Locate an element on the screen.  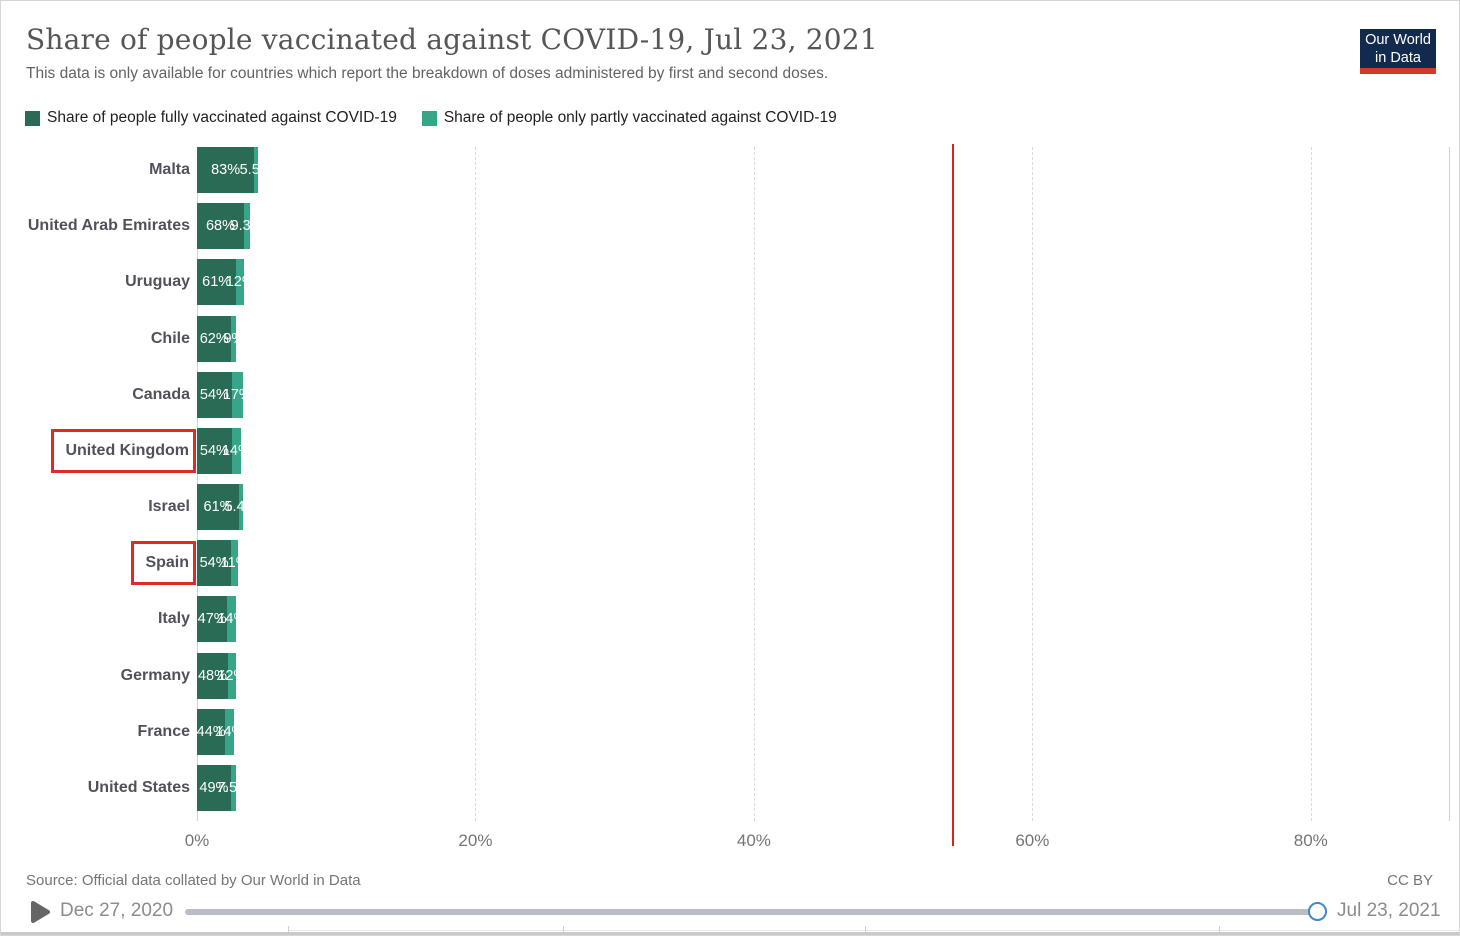
bar-value-label: 12% is located at coordinates (232, 676).